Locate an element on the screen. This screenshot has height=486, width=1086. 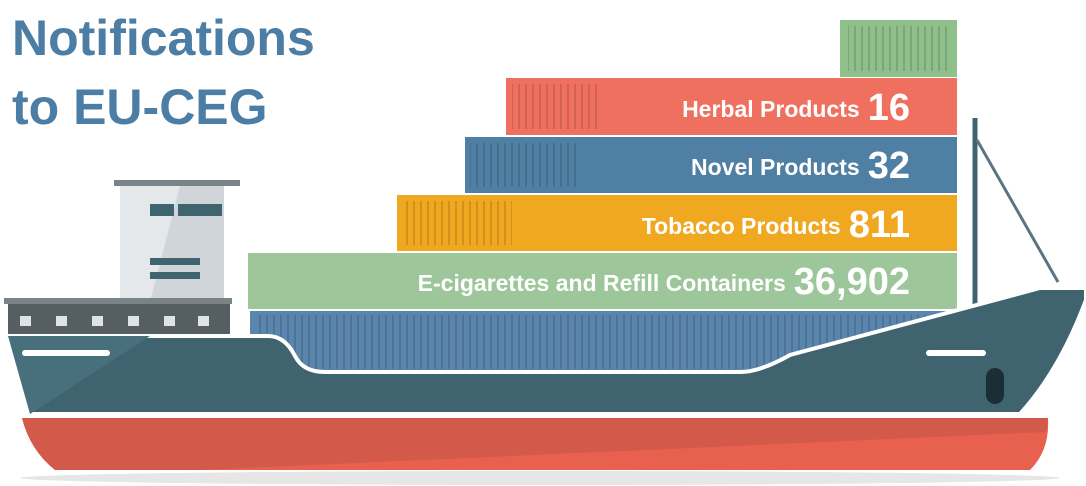
title: Notifications is located at coordinates (163, 38).